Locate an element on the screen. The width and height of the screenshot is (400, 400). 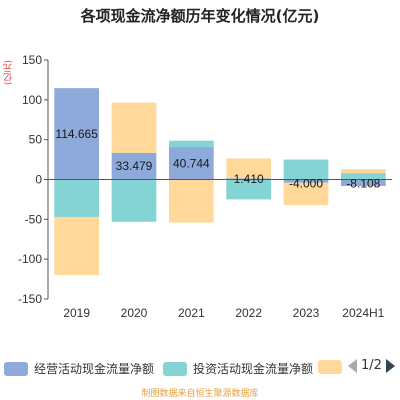
legend-next-arrow-icon is located at coordinates (390, 365).